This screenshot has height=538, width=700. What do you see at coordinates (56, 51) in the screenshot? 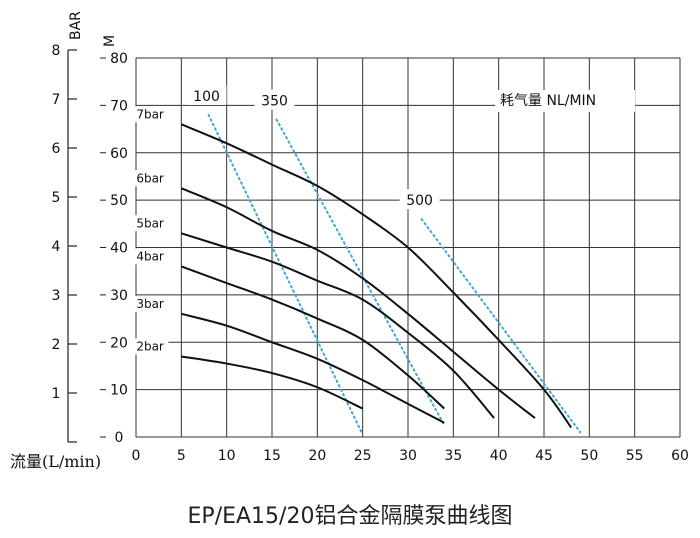
I see `bar-tick-label: 8` at bounding box center [56, 51].